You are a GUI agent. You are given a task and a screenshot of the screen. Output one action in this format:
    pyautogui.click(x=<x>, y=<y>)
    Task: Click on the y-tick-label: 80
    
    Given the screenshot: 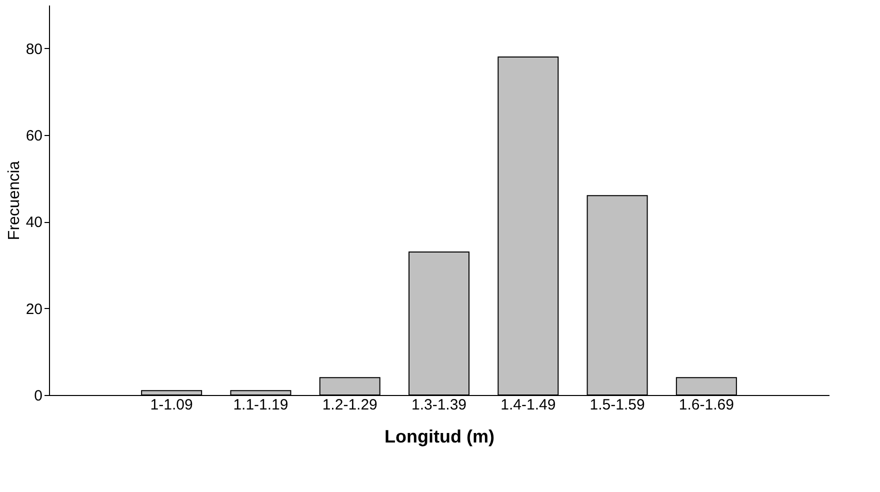 What is the action you would take?
    pyautogui.click(x=34, y=49)
    